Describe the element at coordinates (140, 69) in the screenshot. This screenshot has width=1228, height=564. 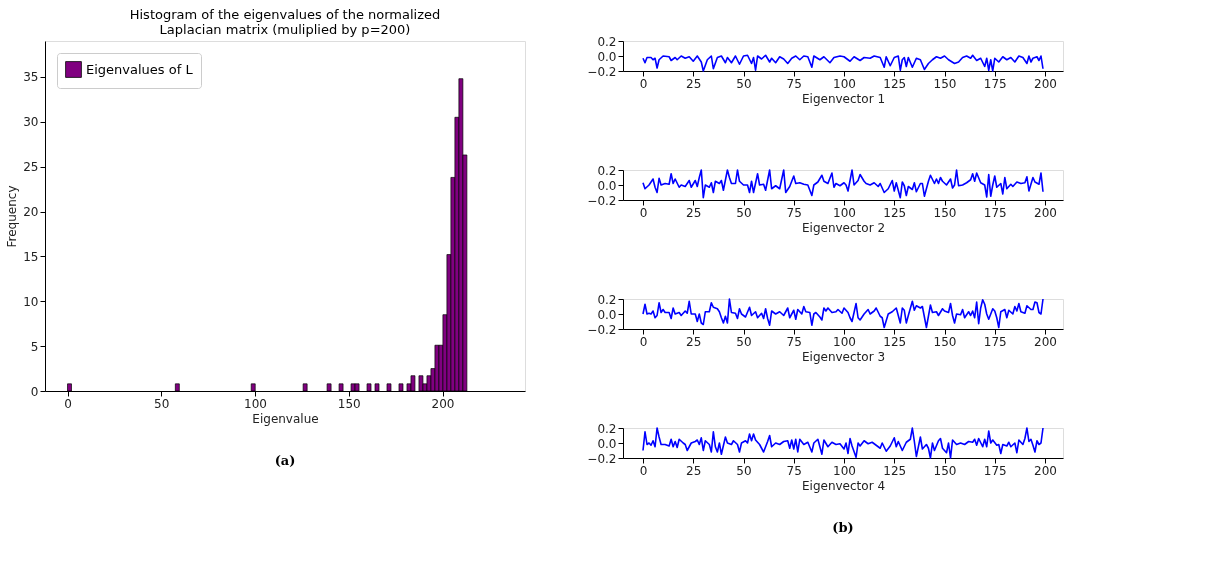
I see `legend-label: Eigenvalues of L` at that location.